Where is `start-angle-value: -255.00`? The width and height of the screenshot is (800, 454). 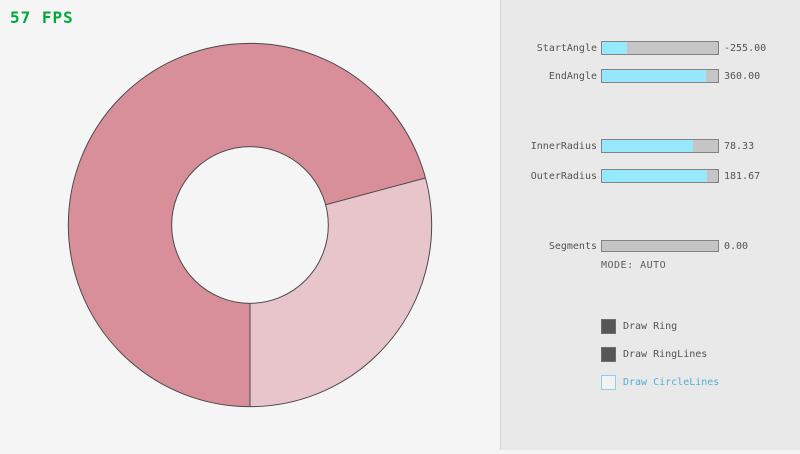 start-angle-value: -255.00 is located at coordinates (745, 48).